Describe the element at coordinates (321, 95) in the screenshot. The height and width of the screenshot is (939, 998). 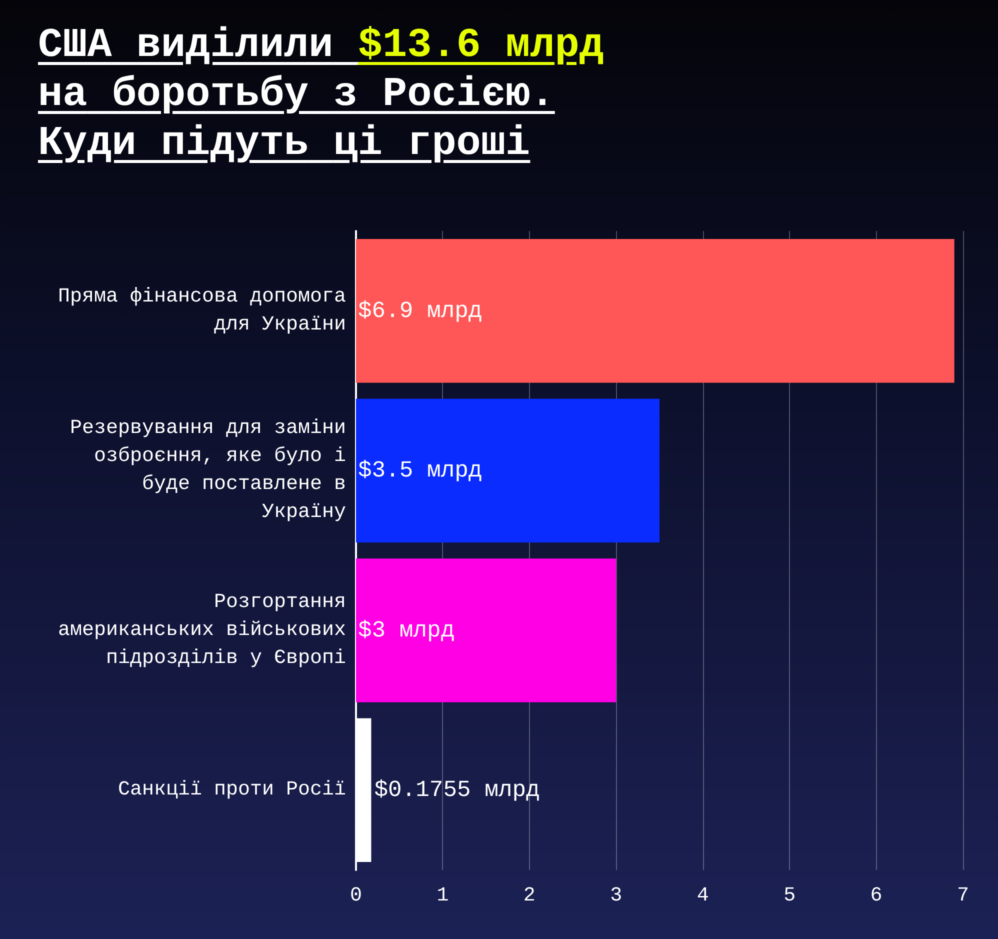
I see `chart-title: США виділили $13.6 млрд на боротьбу з Росією. Куди підуть ці гроші` at that location.